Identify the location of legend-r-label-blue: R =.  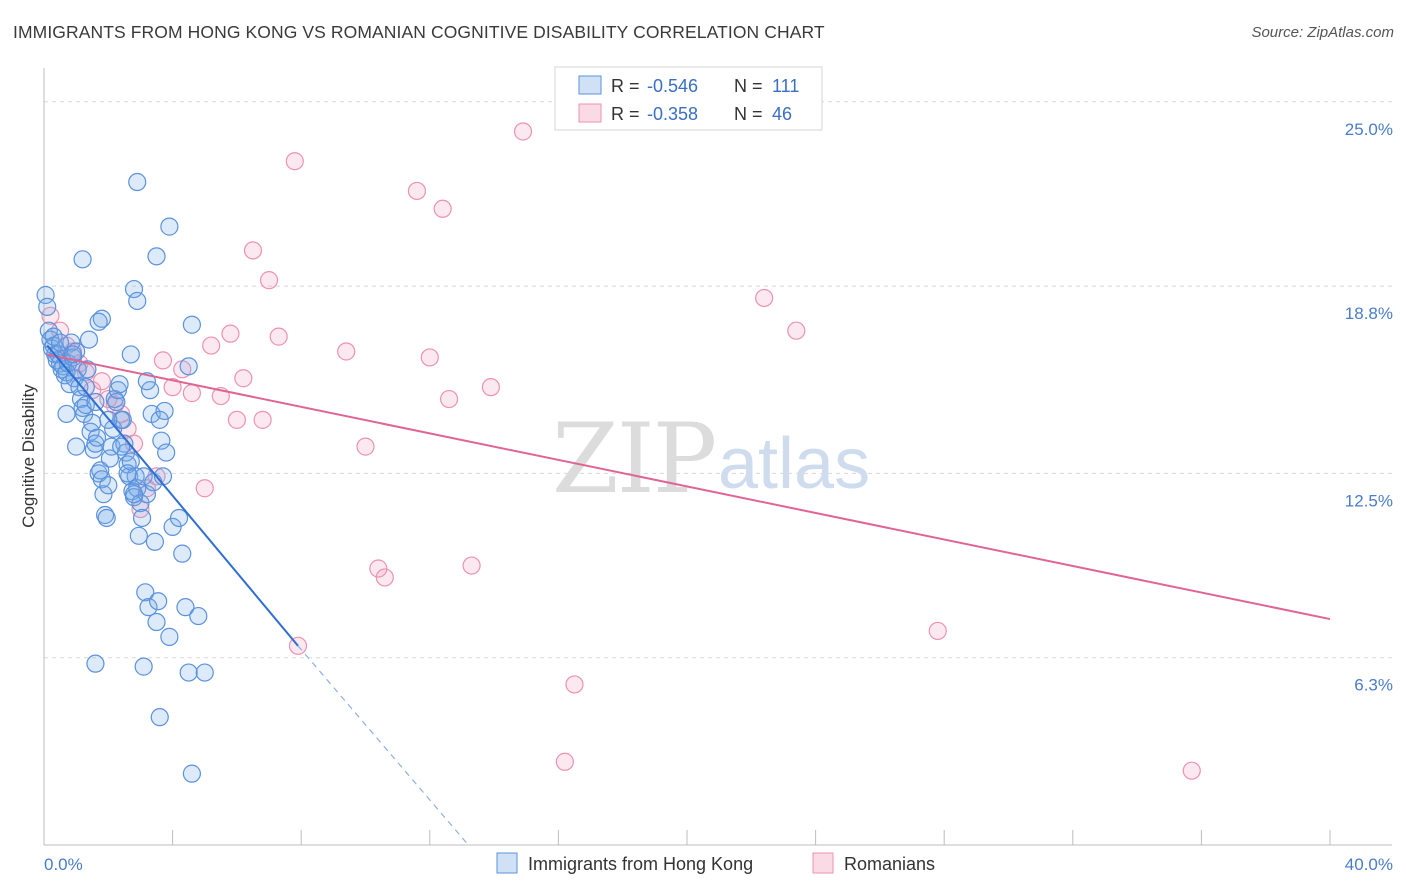
(625, 86).